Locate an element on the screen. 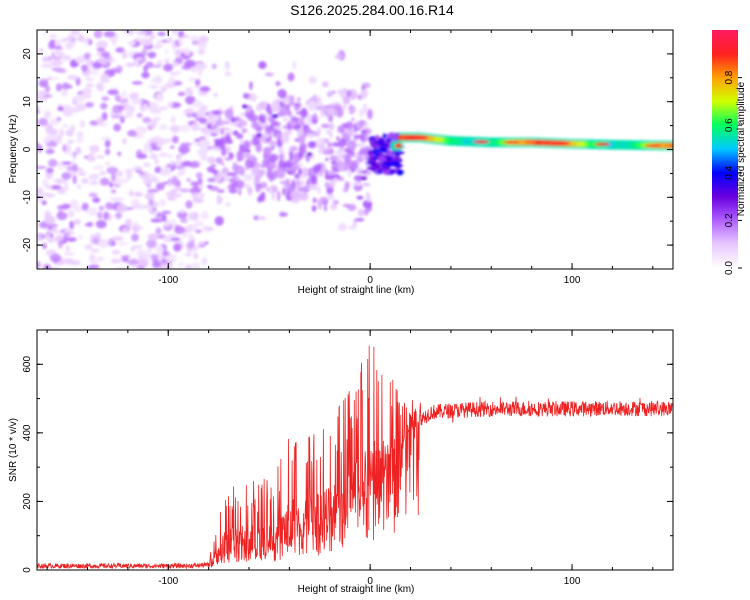  snr-y-tick-label: 400 is located at coordinates (27, 432).